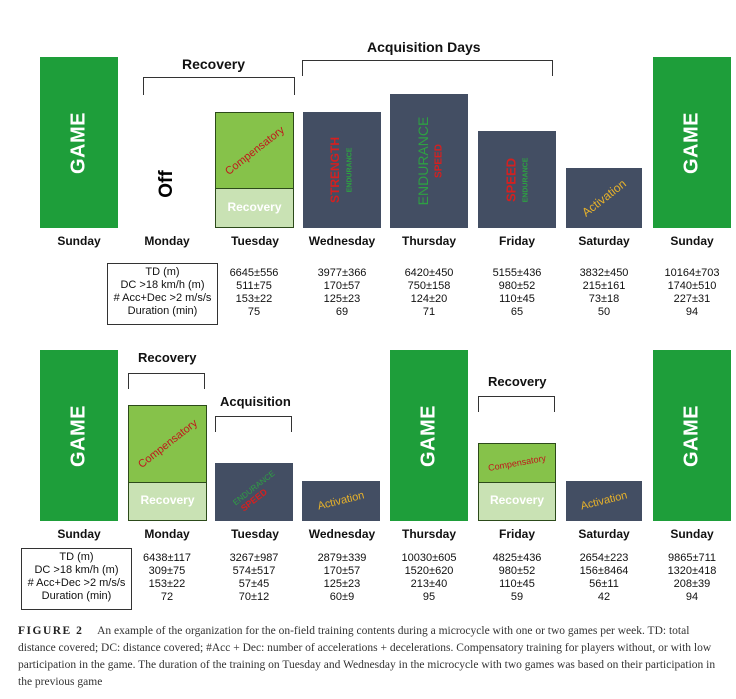  I want to click on metrics-wednesday-row2: 2879±339 170±57 125±23 60±9, so click(342, 578).